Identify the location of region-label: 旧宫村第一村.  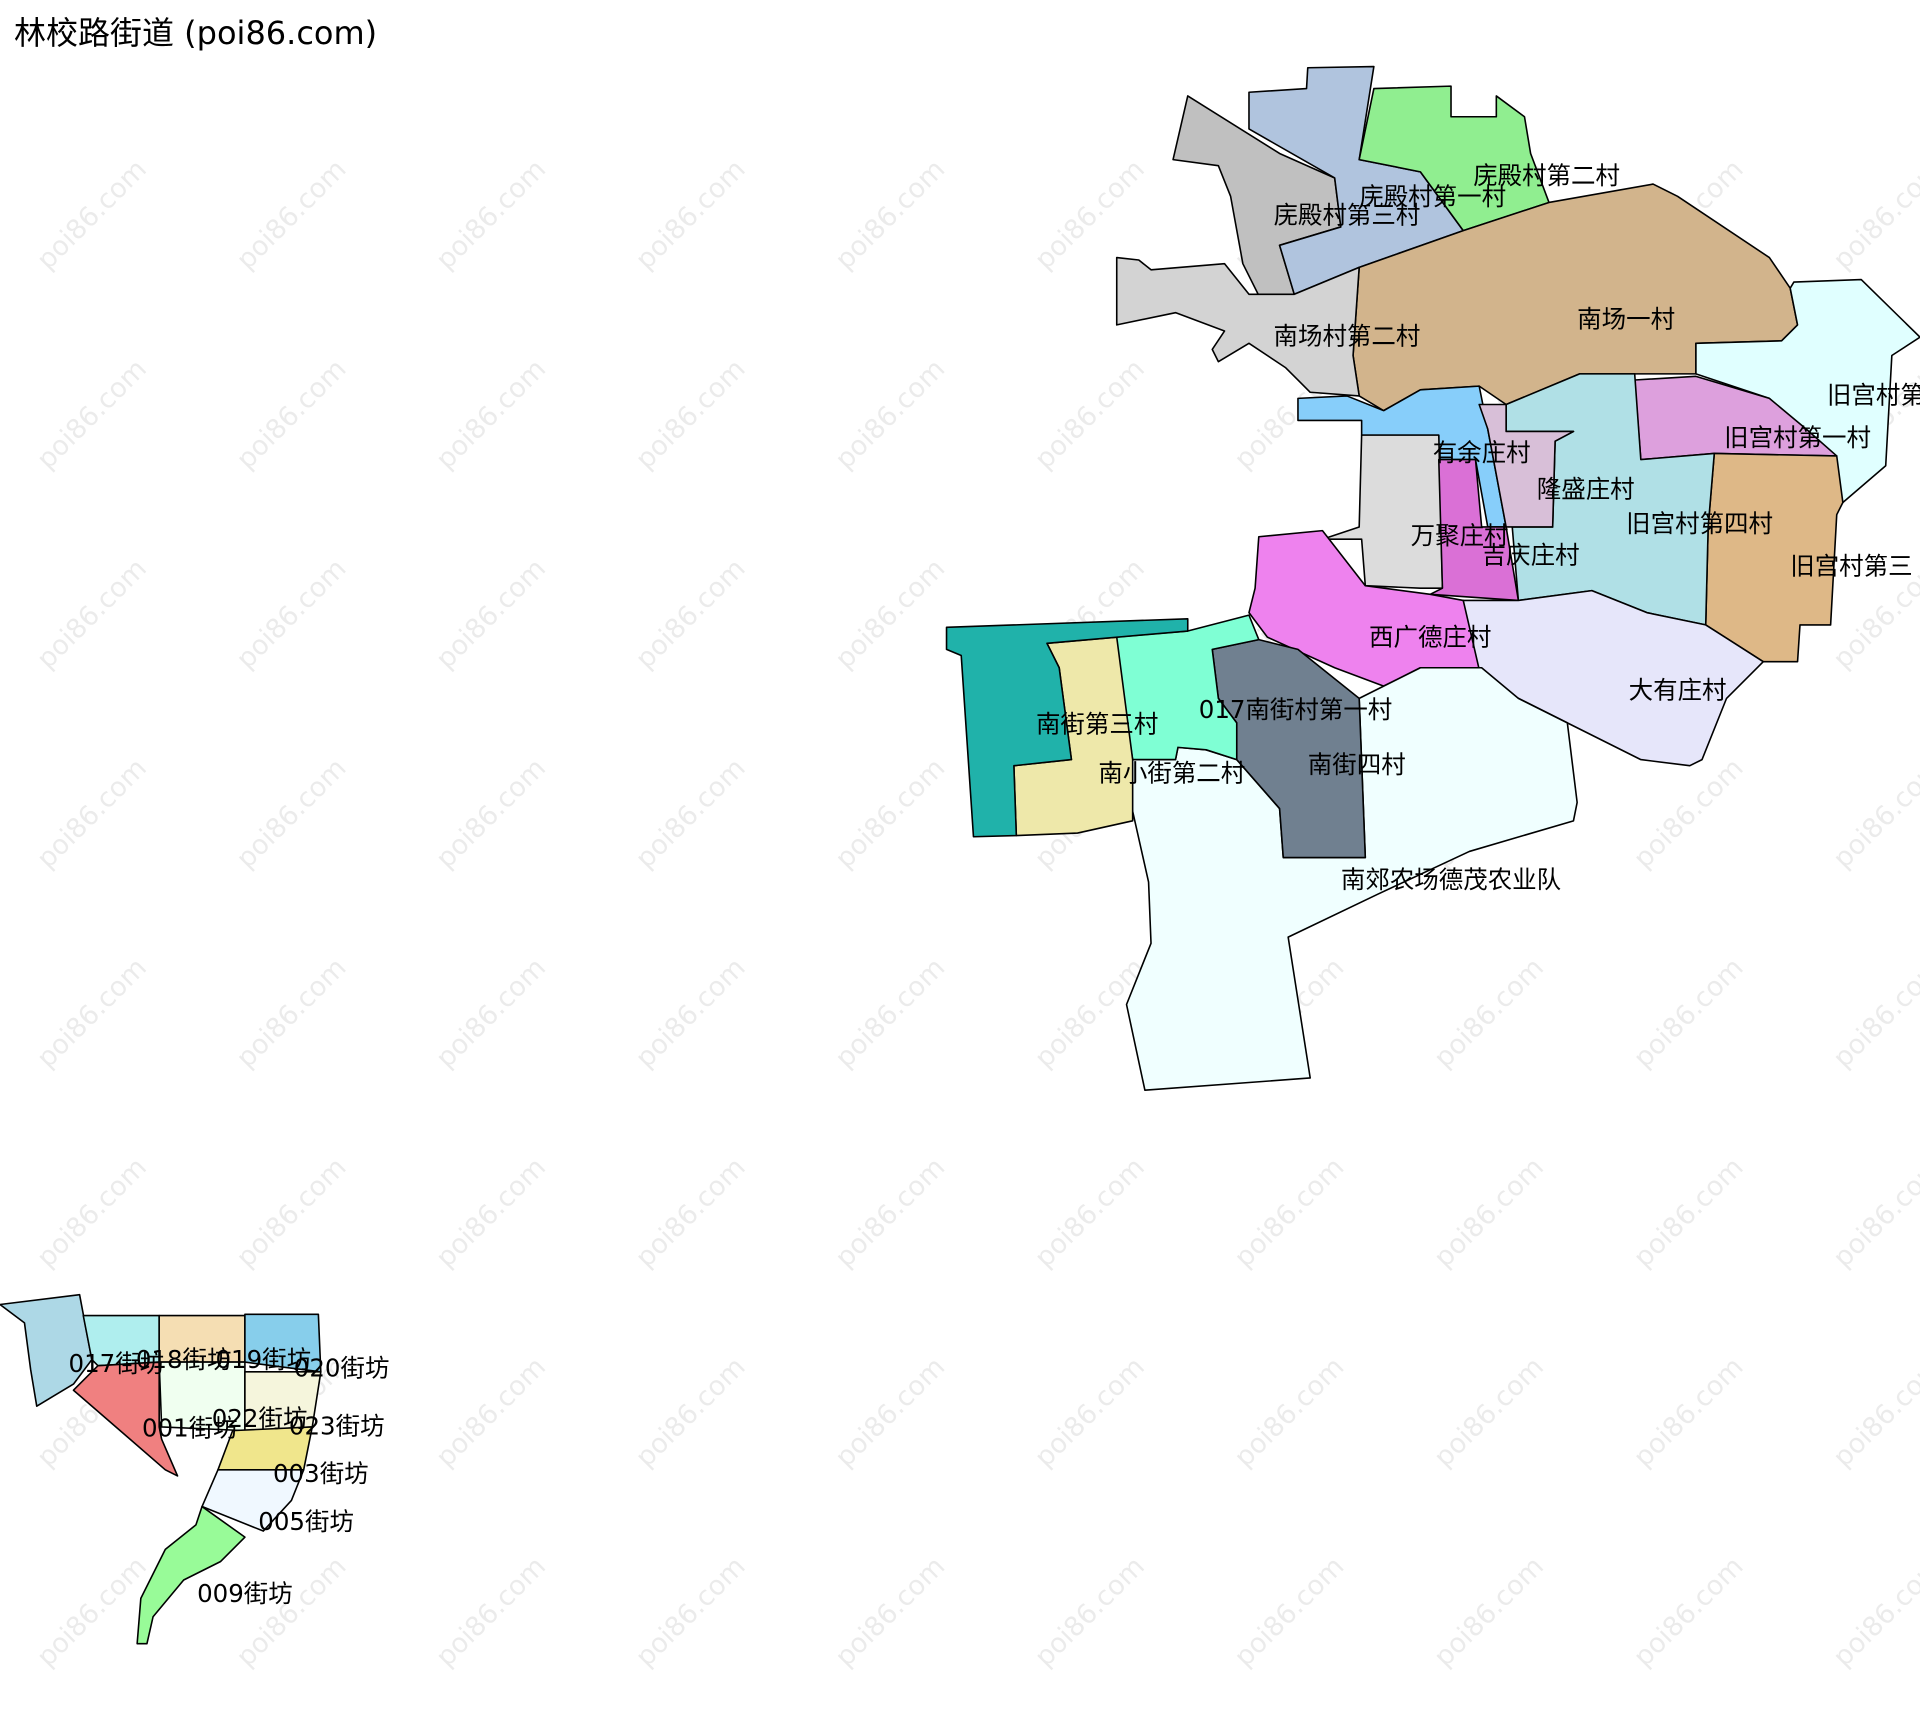
(1797, 437).